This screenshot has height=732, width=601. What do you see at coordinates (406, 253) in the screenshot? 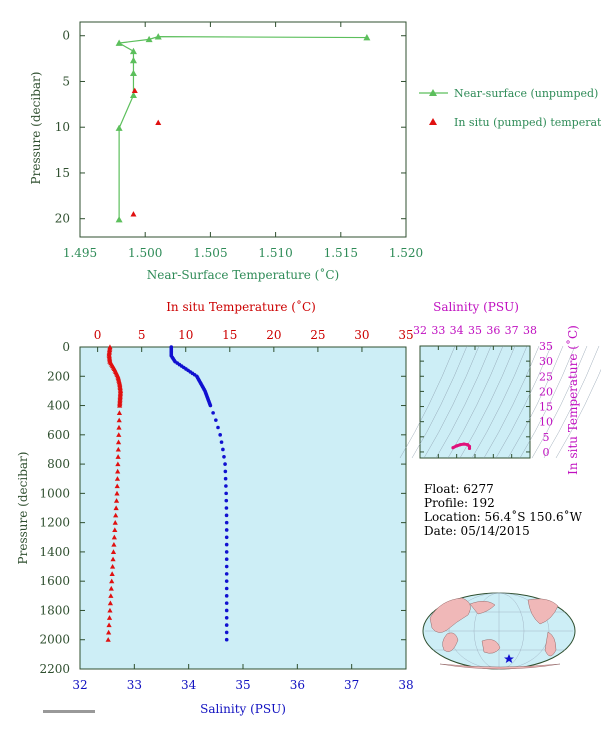
I see `x-tick-label: 1.520` at bounding box center [406, 253].